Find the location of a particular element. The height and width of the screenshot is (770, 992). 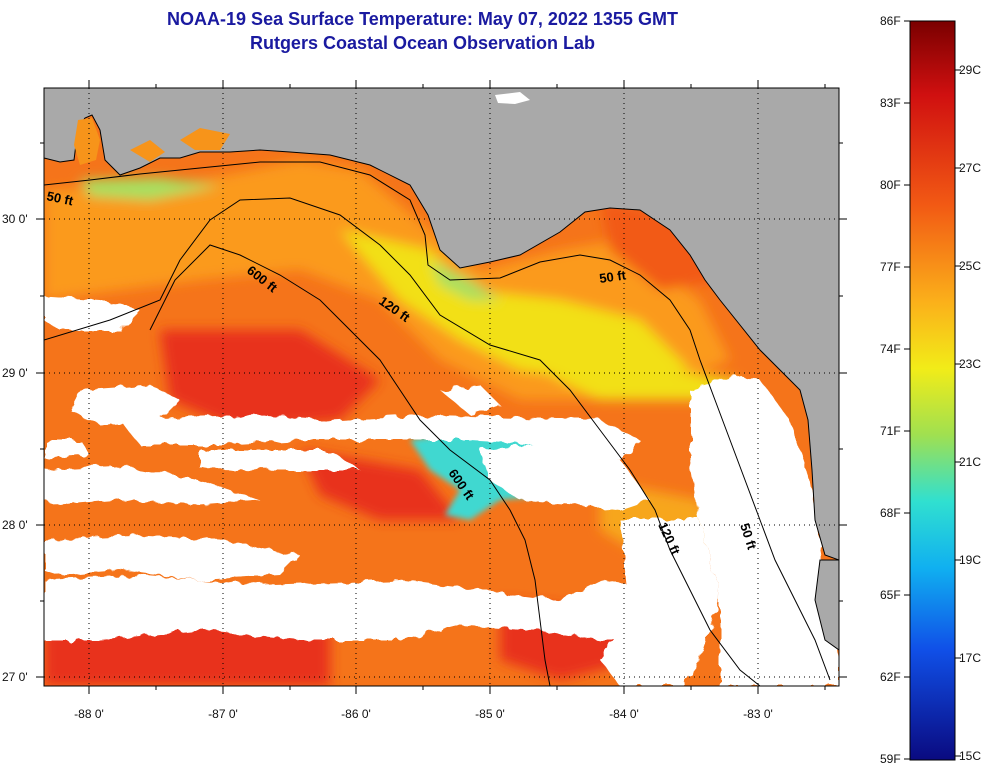

lon-label: -85 0' is located at coordinates (490, 714).